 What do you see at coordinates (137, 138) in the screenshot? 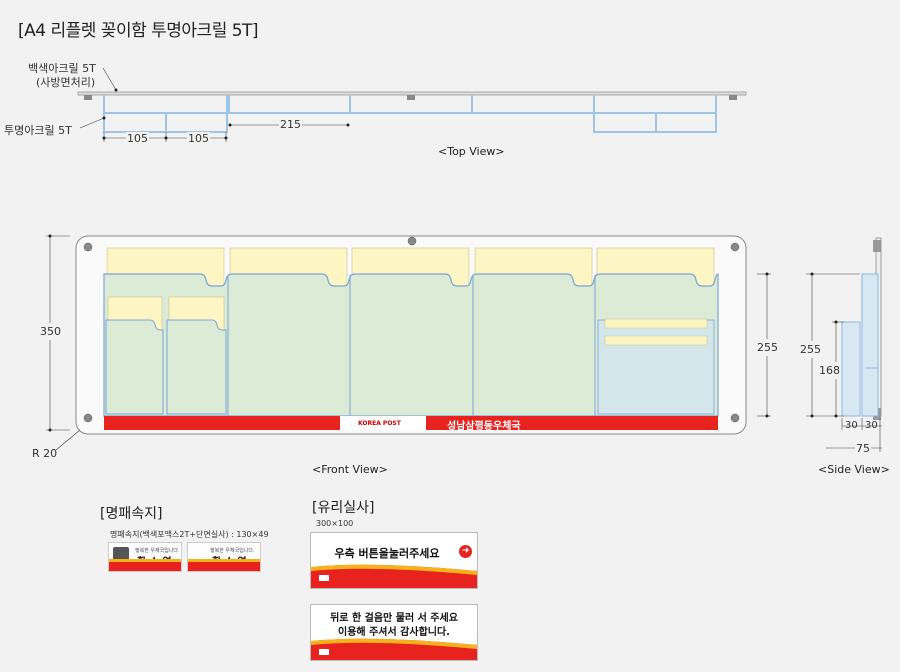
I see `dim-105-a: 105` at bounding box center [137, 138].